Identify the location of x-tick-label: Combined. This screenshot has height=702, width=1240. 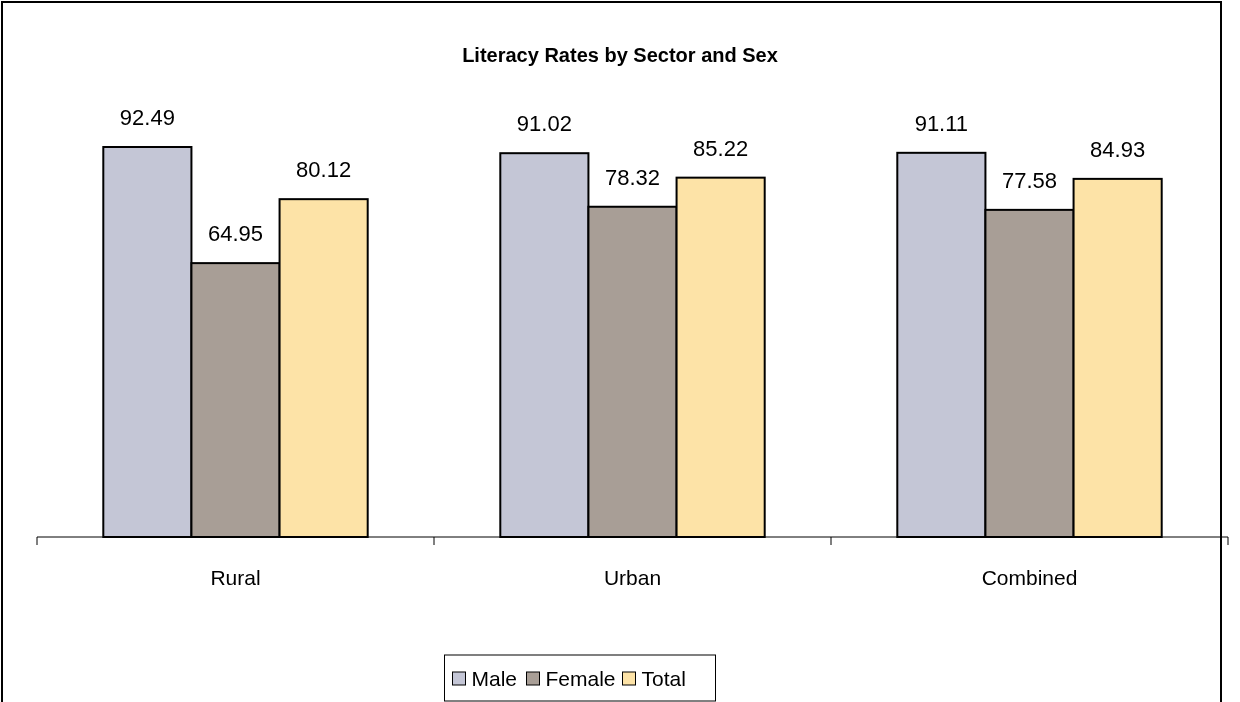
(1029, 577).